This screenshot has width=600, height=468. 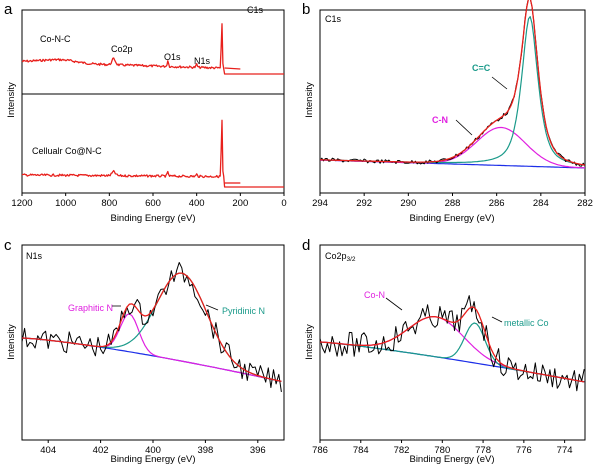 I want to click on panel-c-xtick-label-1: 402, so click(x=101, y=450).